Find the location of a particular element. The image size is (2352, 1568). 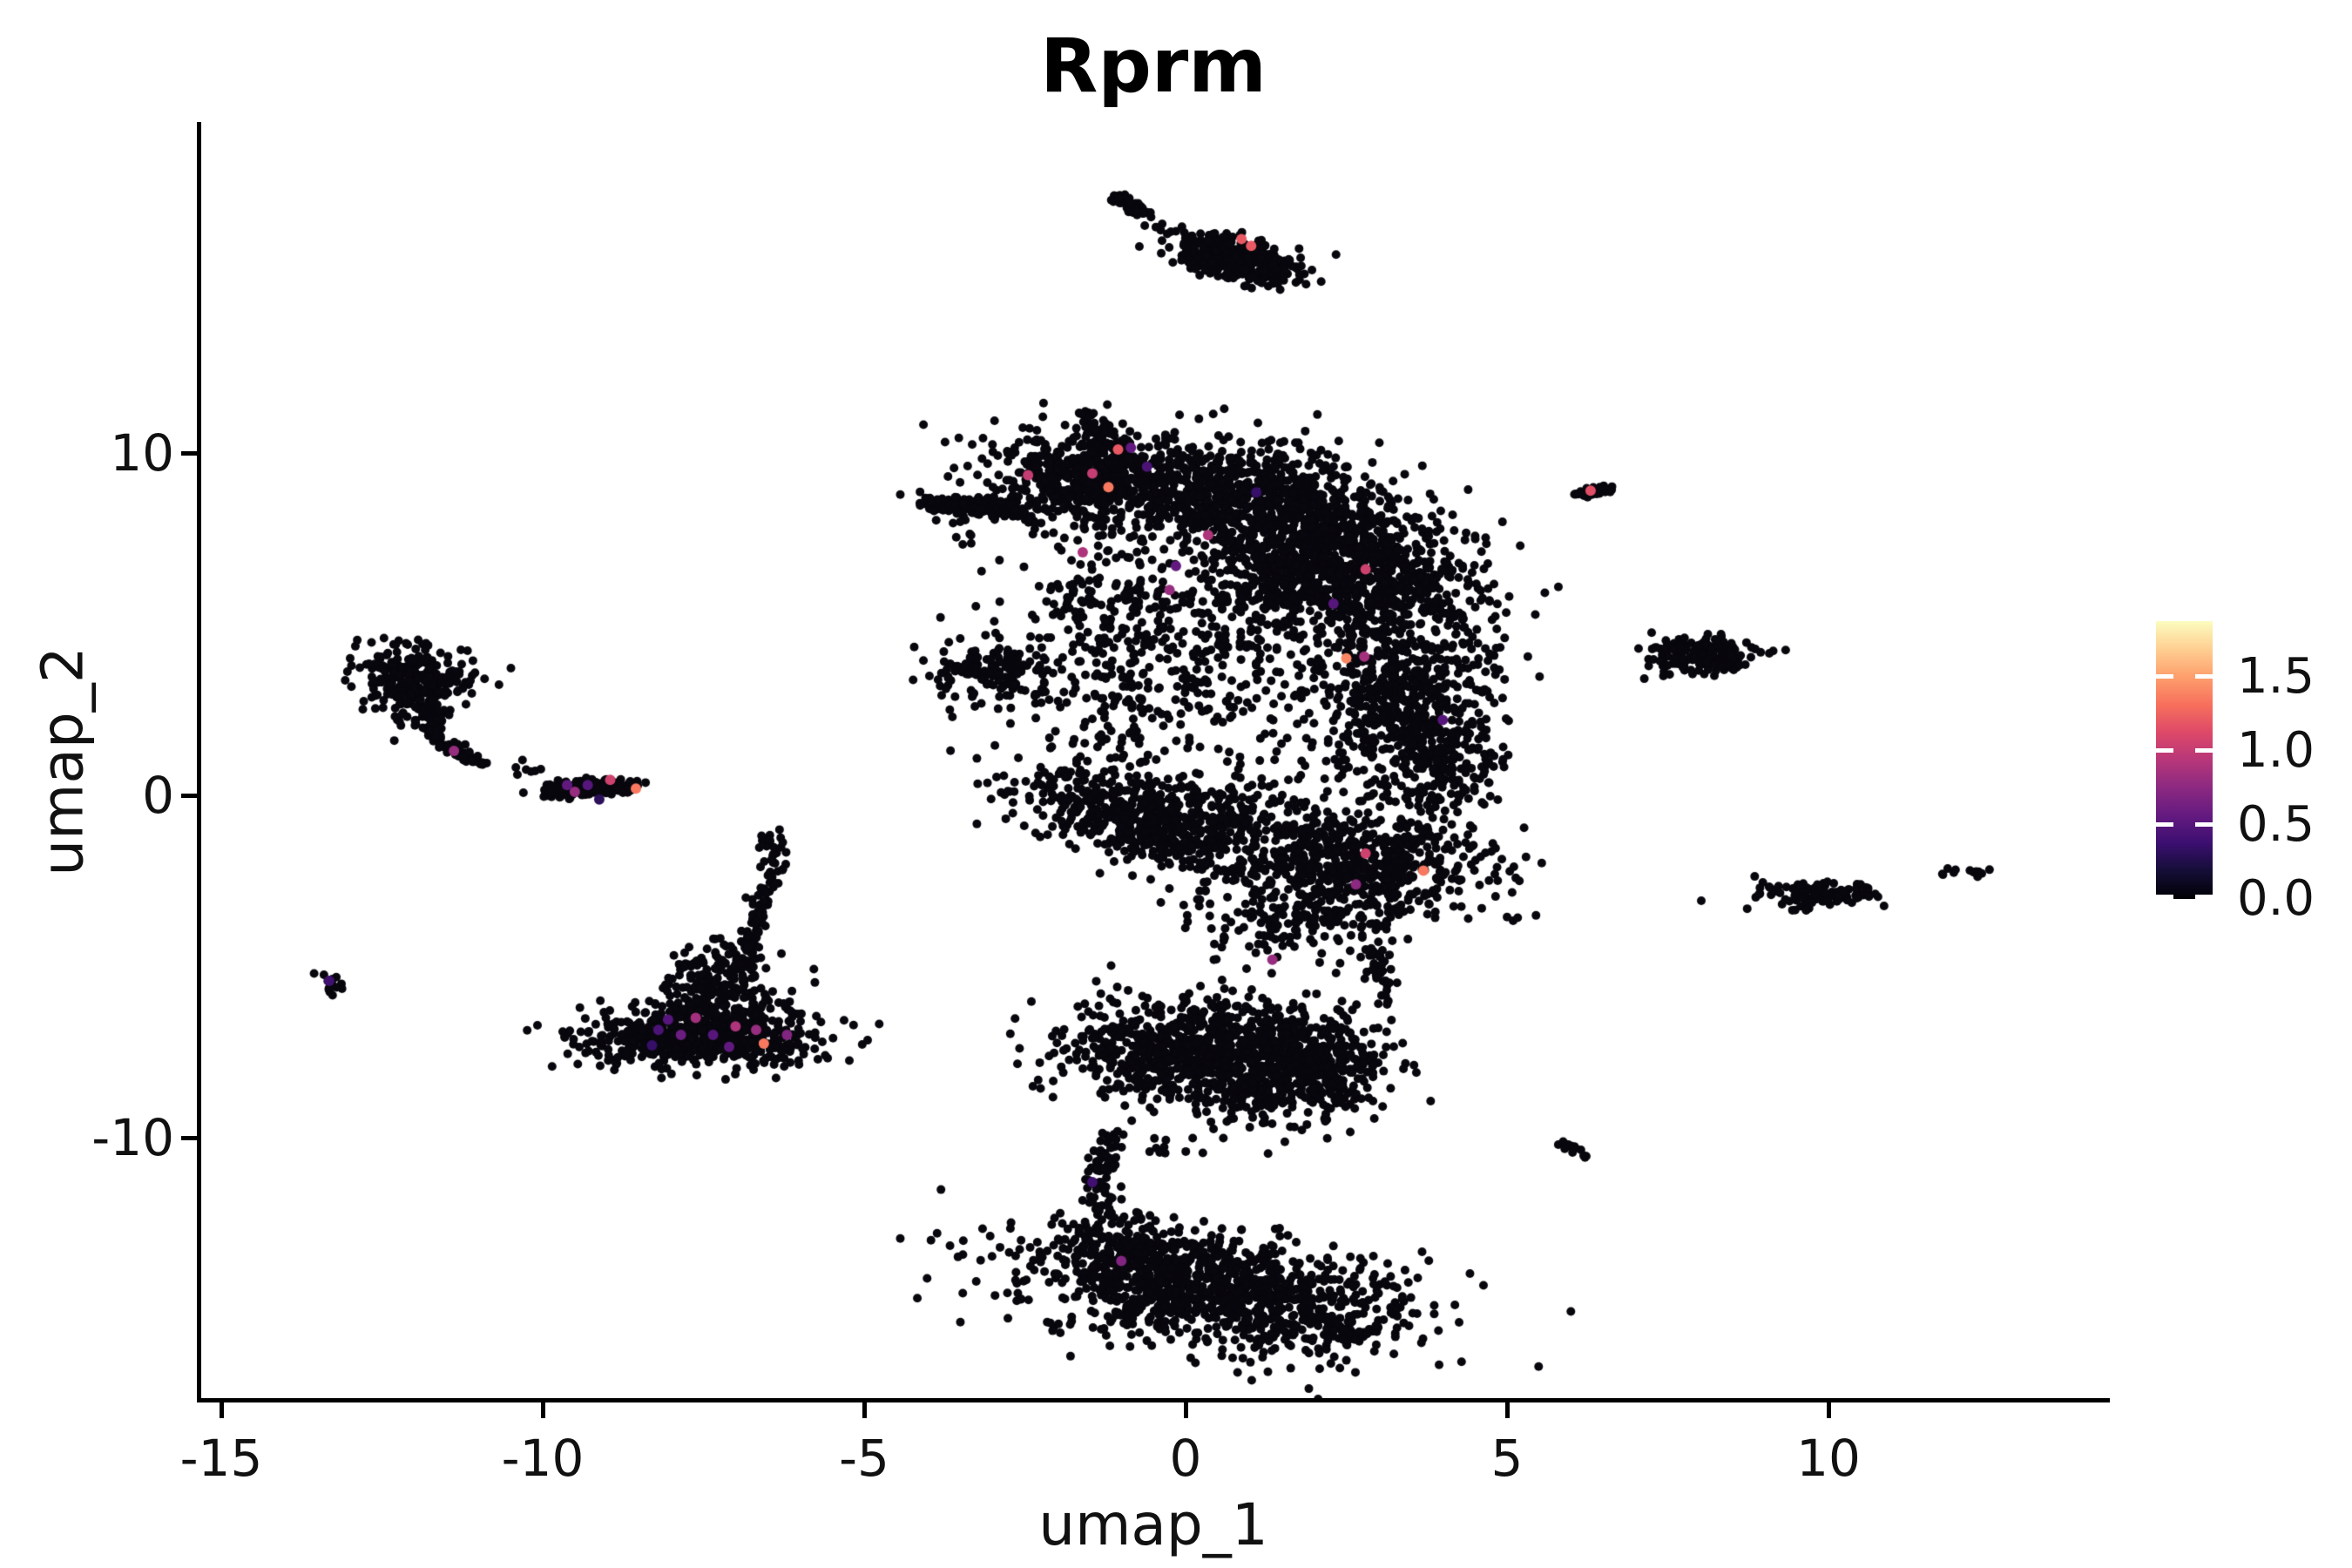

x-tick-label: 0 is located at coordinates (1185, 1458).